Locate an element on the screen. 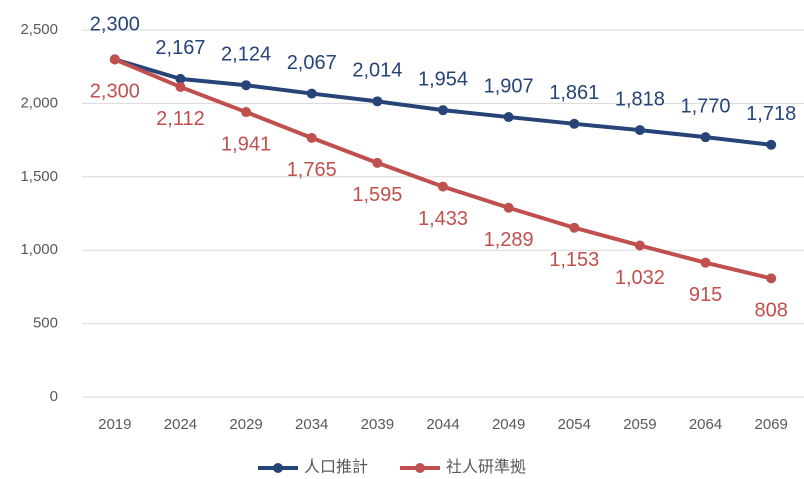 The height and width of the screenshot is (479, 804). data-label: 2,124 is located at coordinates (246, 54).